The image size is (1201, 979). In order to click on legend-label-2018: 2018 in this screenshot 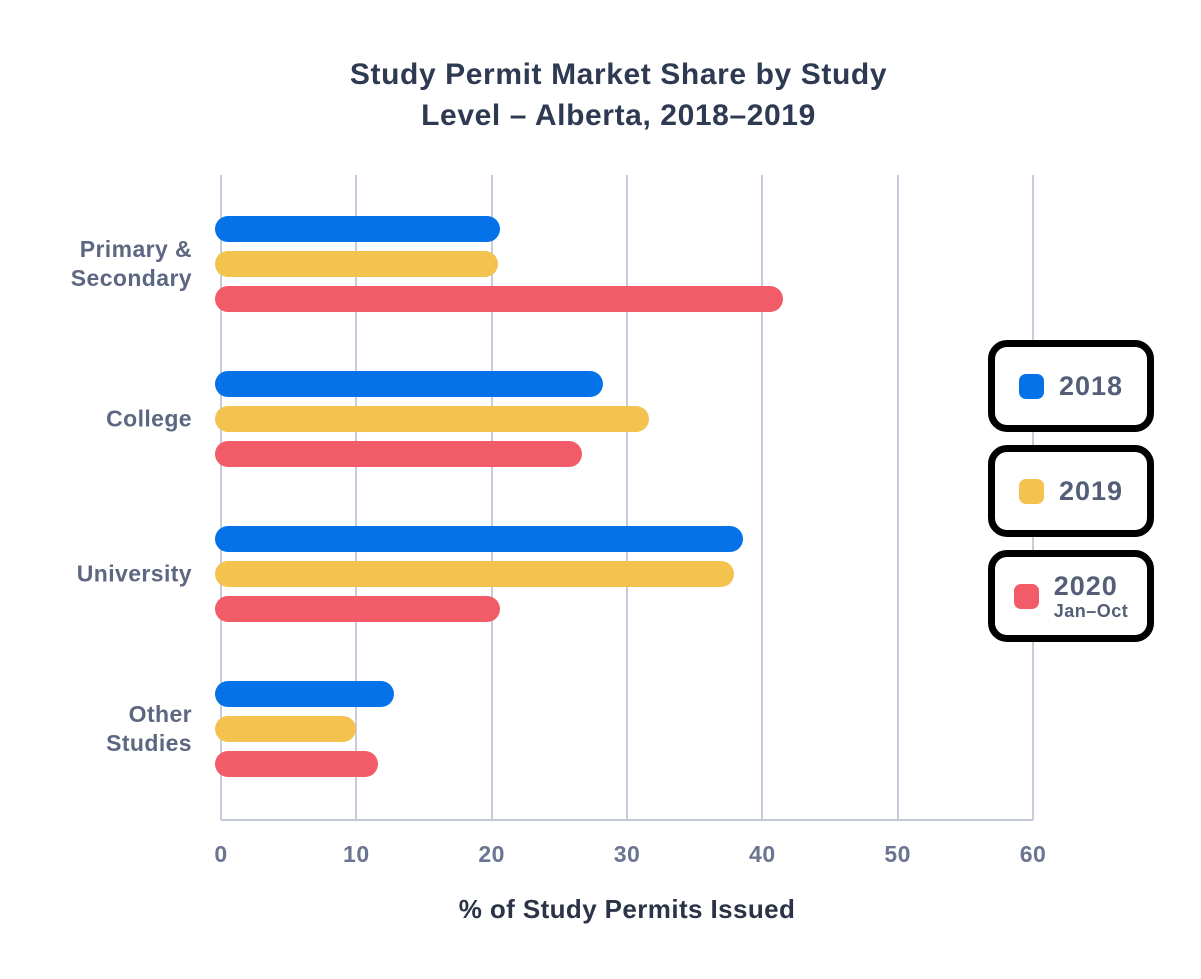, I will do `click(1091, 386)`.